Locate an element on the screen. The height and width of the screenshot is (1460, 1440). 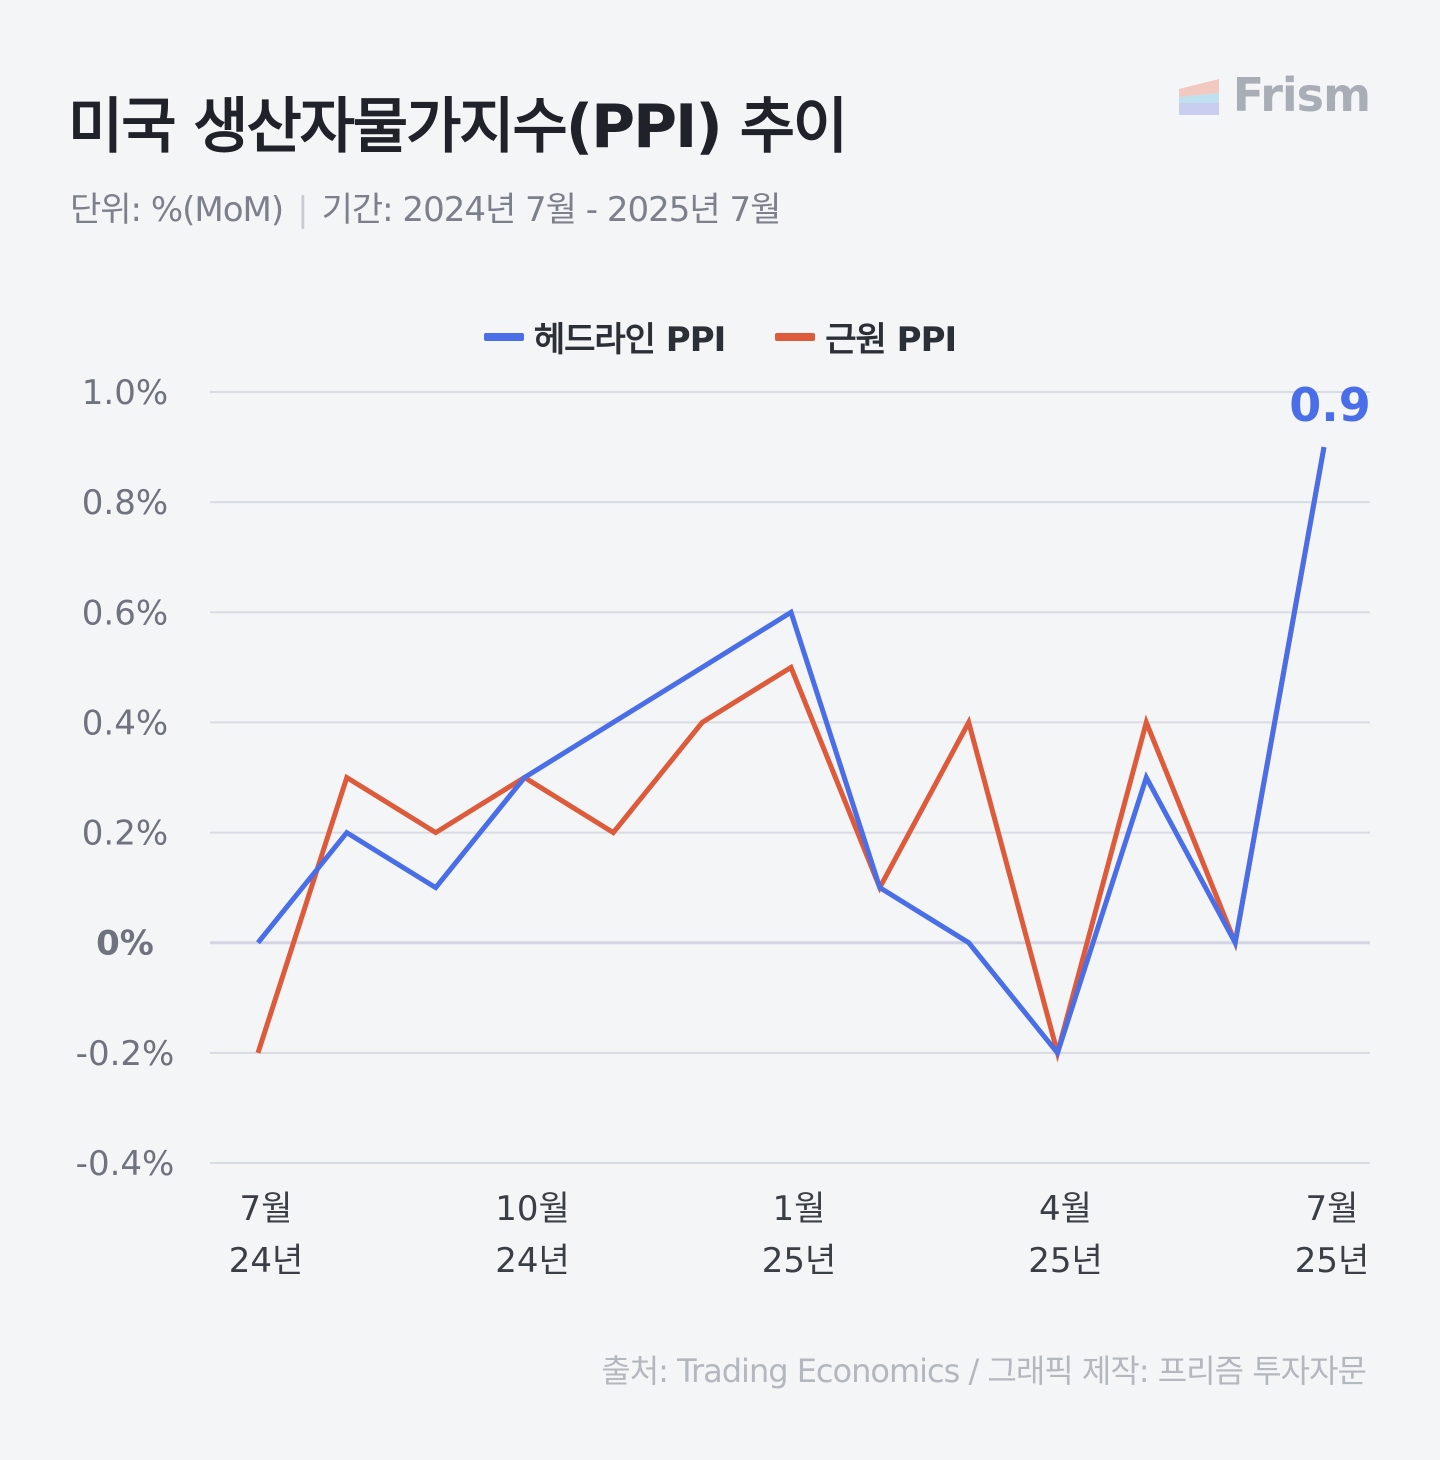
legend-swatch-core is located at coordinates (795, 336).